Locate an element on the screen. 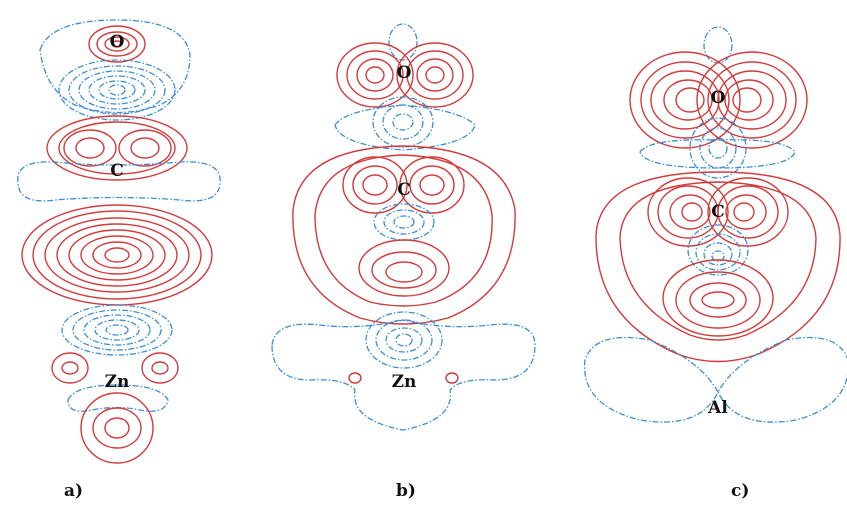 Image resolution: width=847 pixels, height=506 pixels. panel-c-label: c) is located at coordinates (740, 491).